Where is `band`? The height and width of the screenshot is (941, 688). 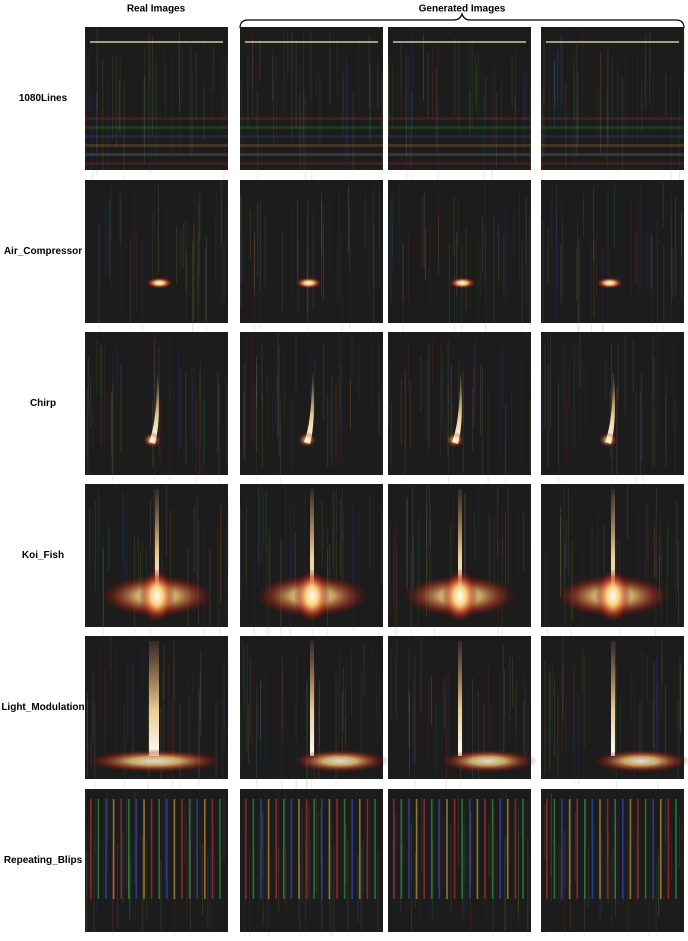 band is located at coordinates (459, 136).